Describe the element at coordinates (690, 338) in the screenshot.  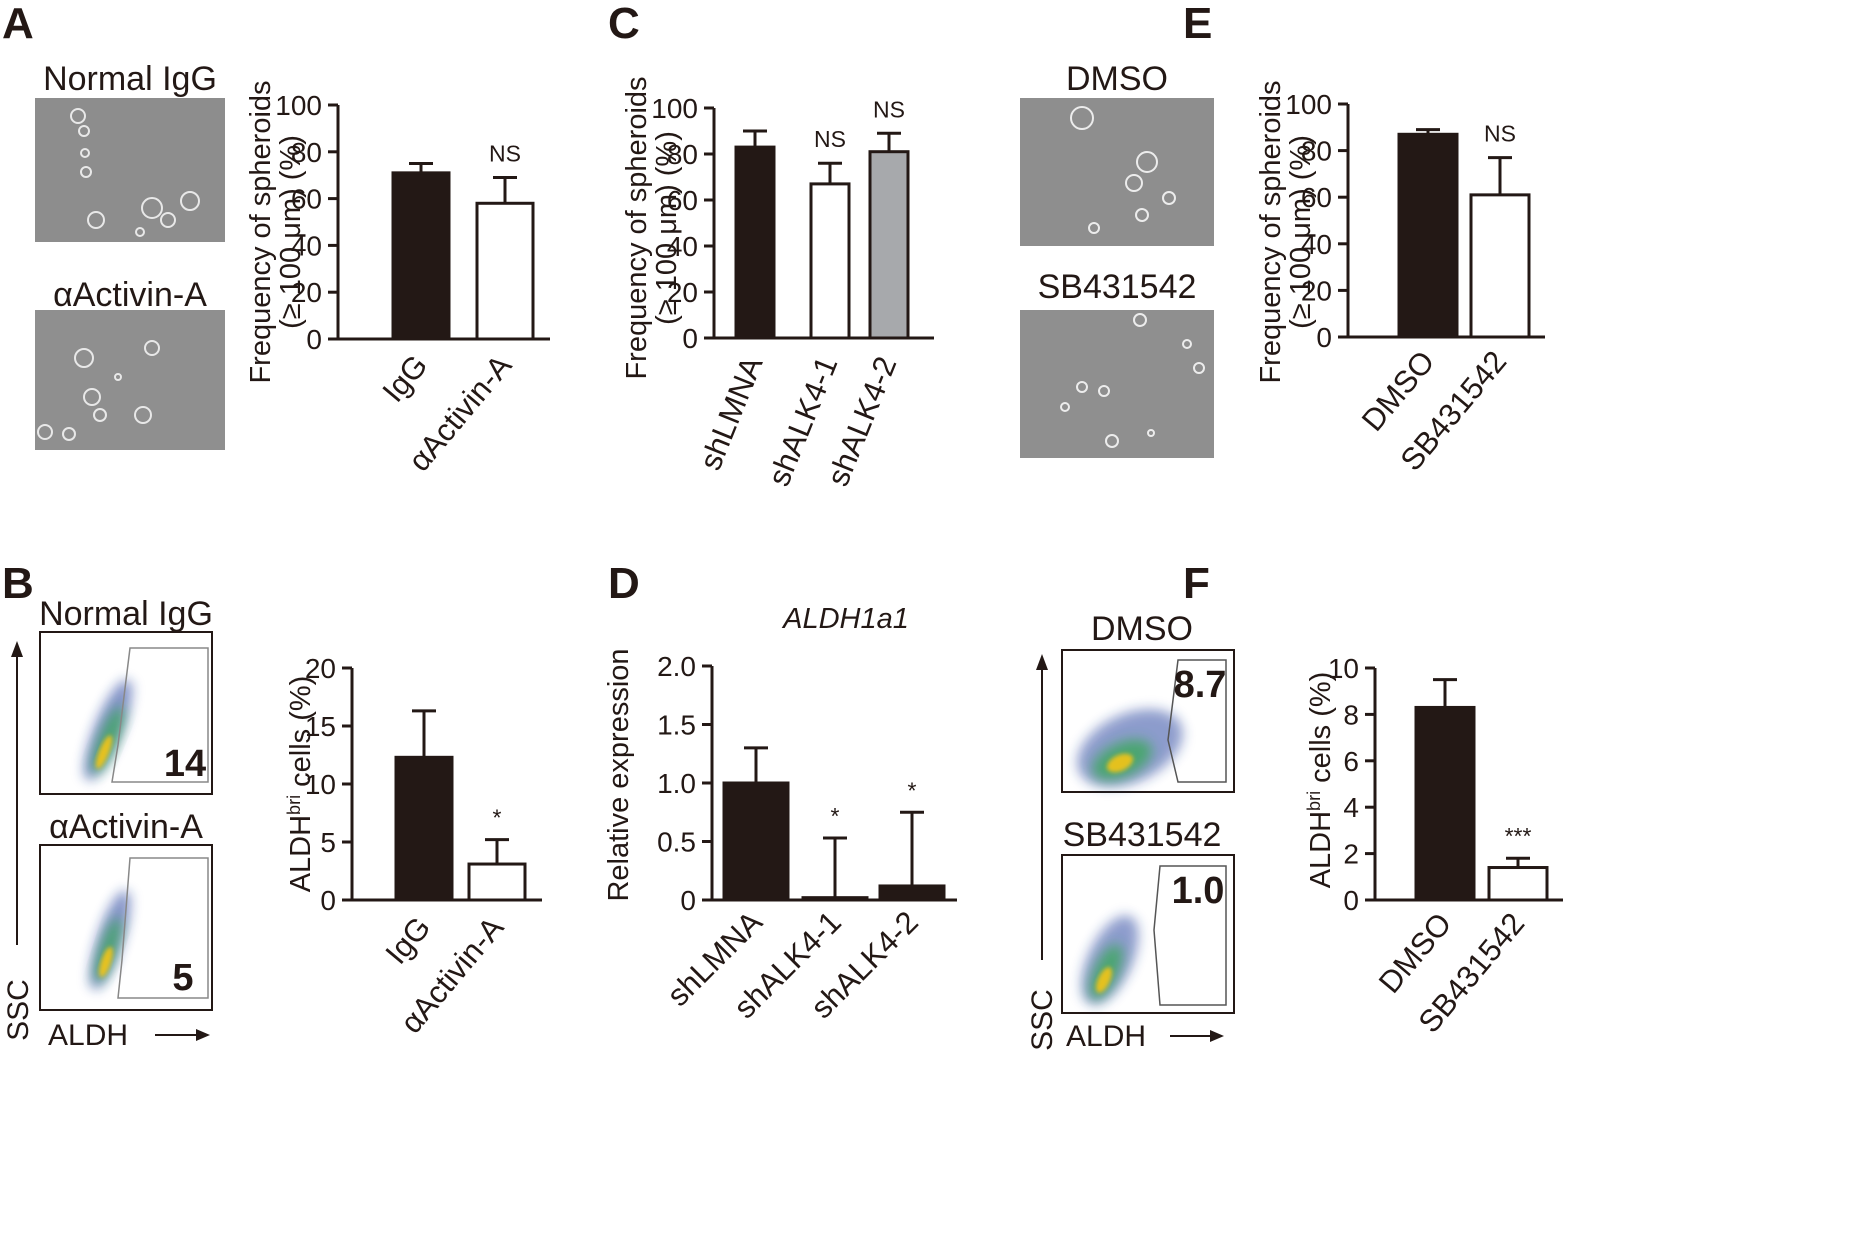
I see `y-tick-label-c-0: 0` at that location.